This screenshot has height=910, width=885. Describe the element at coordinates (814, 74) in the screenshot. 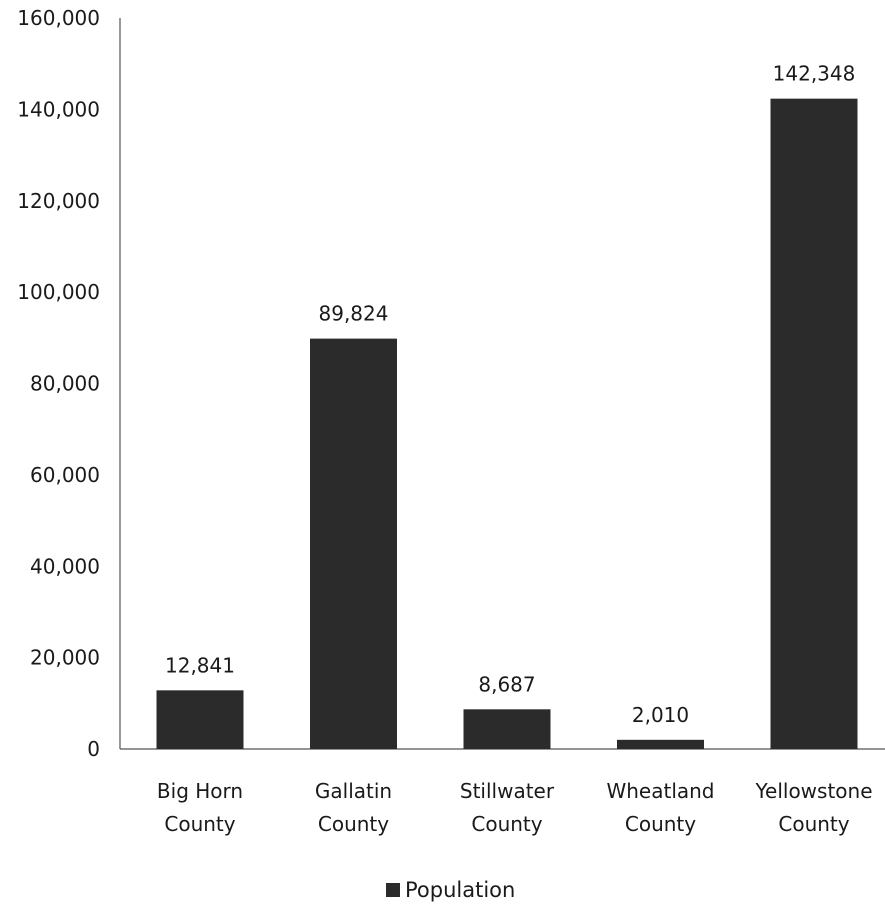

I see `data-label: 142,348` at that location.